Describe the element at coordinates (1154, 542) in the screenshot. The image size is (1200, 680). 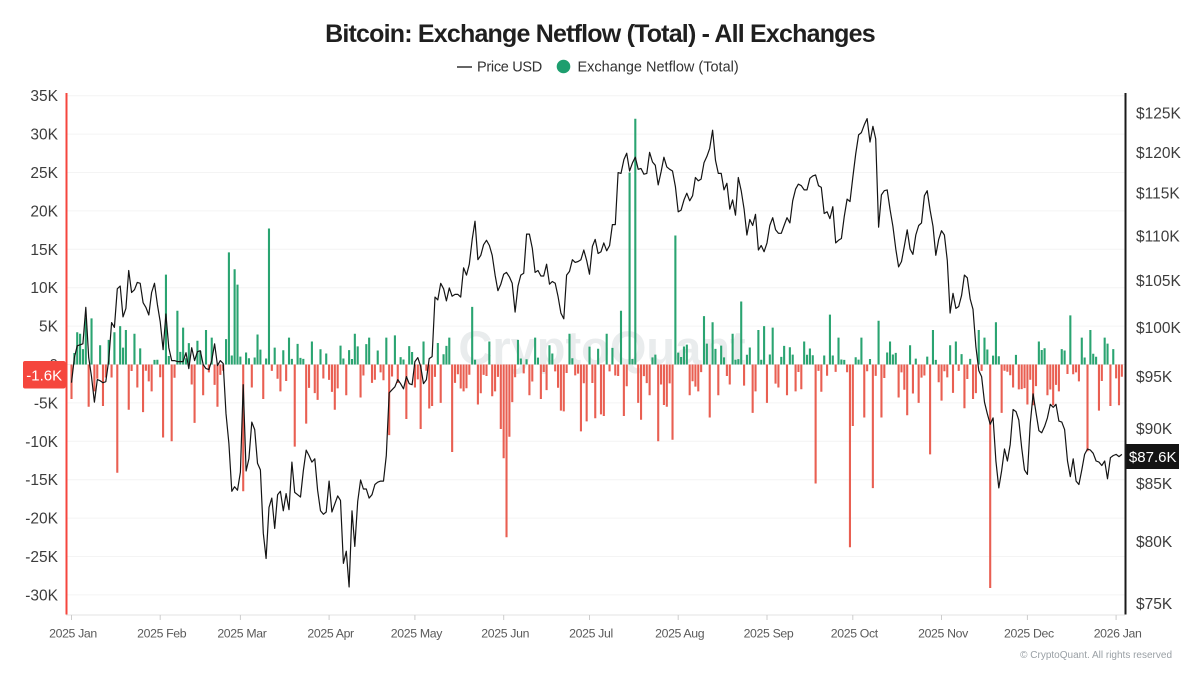
I see `svg-text: $80K` at that location.